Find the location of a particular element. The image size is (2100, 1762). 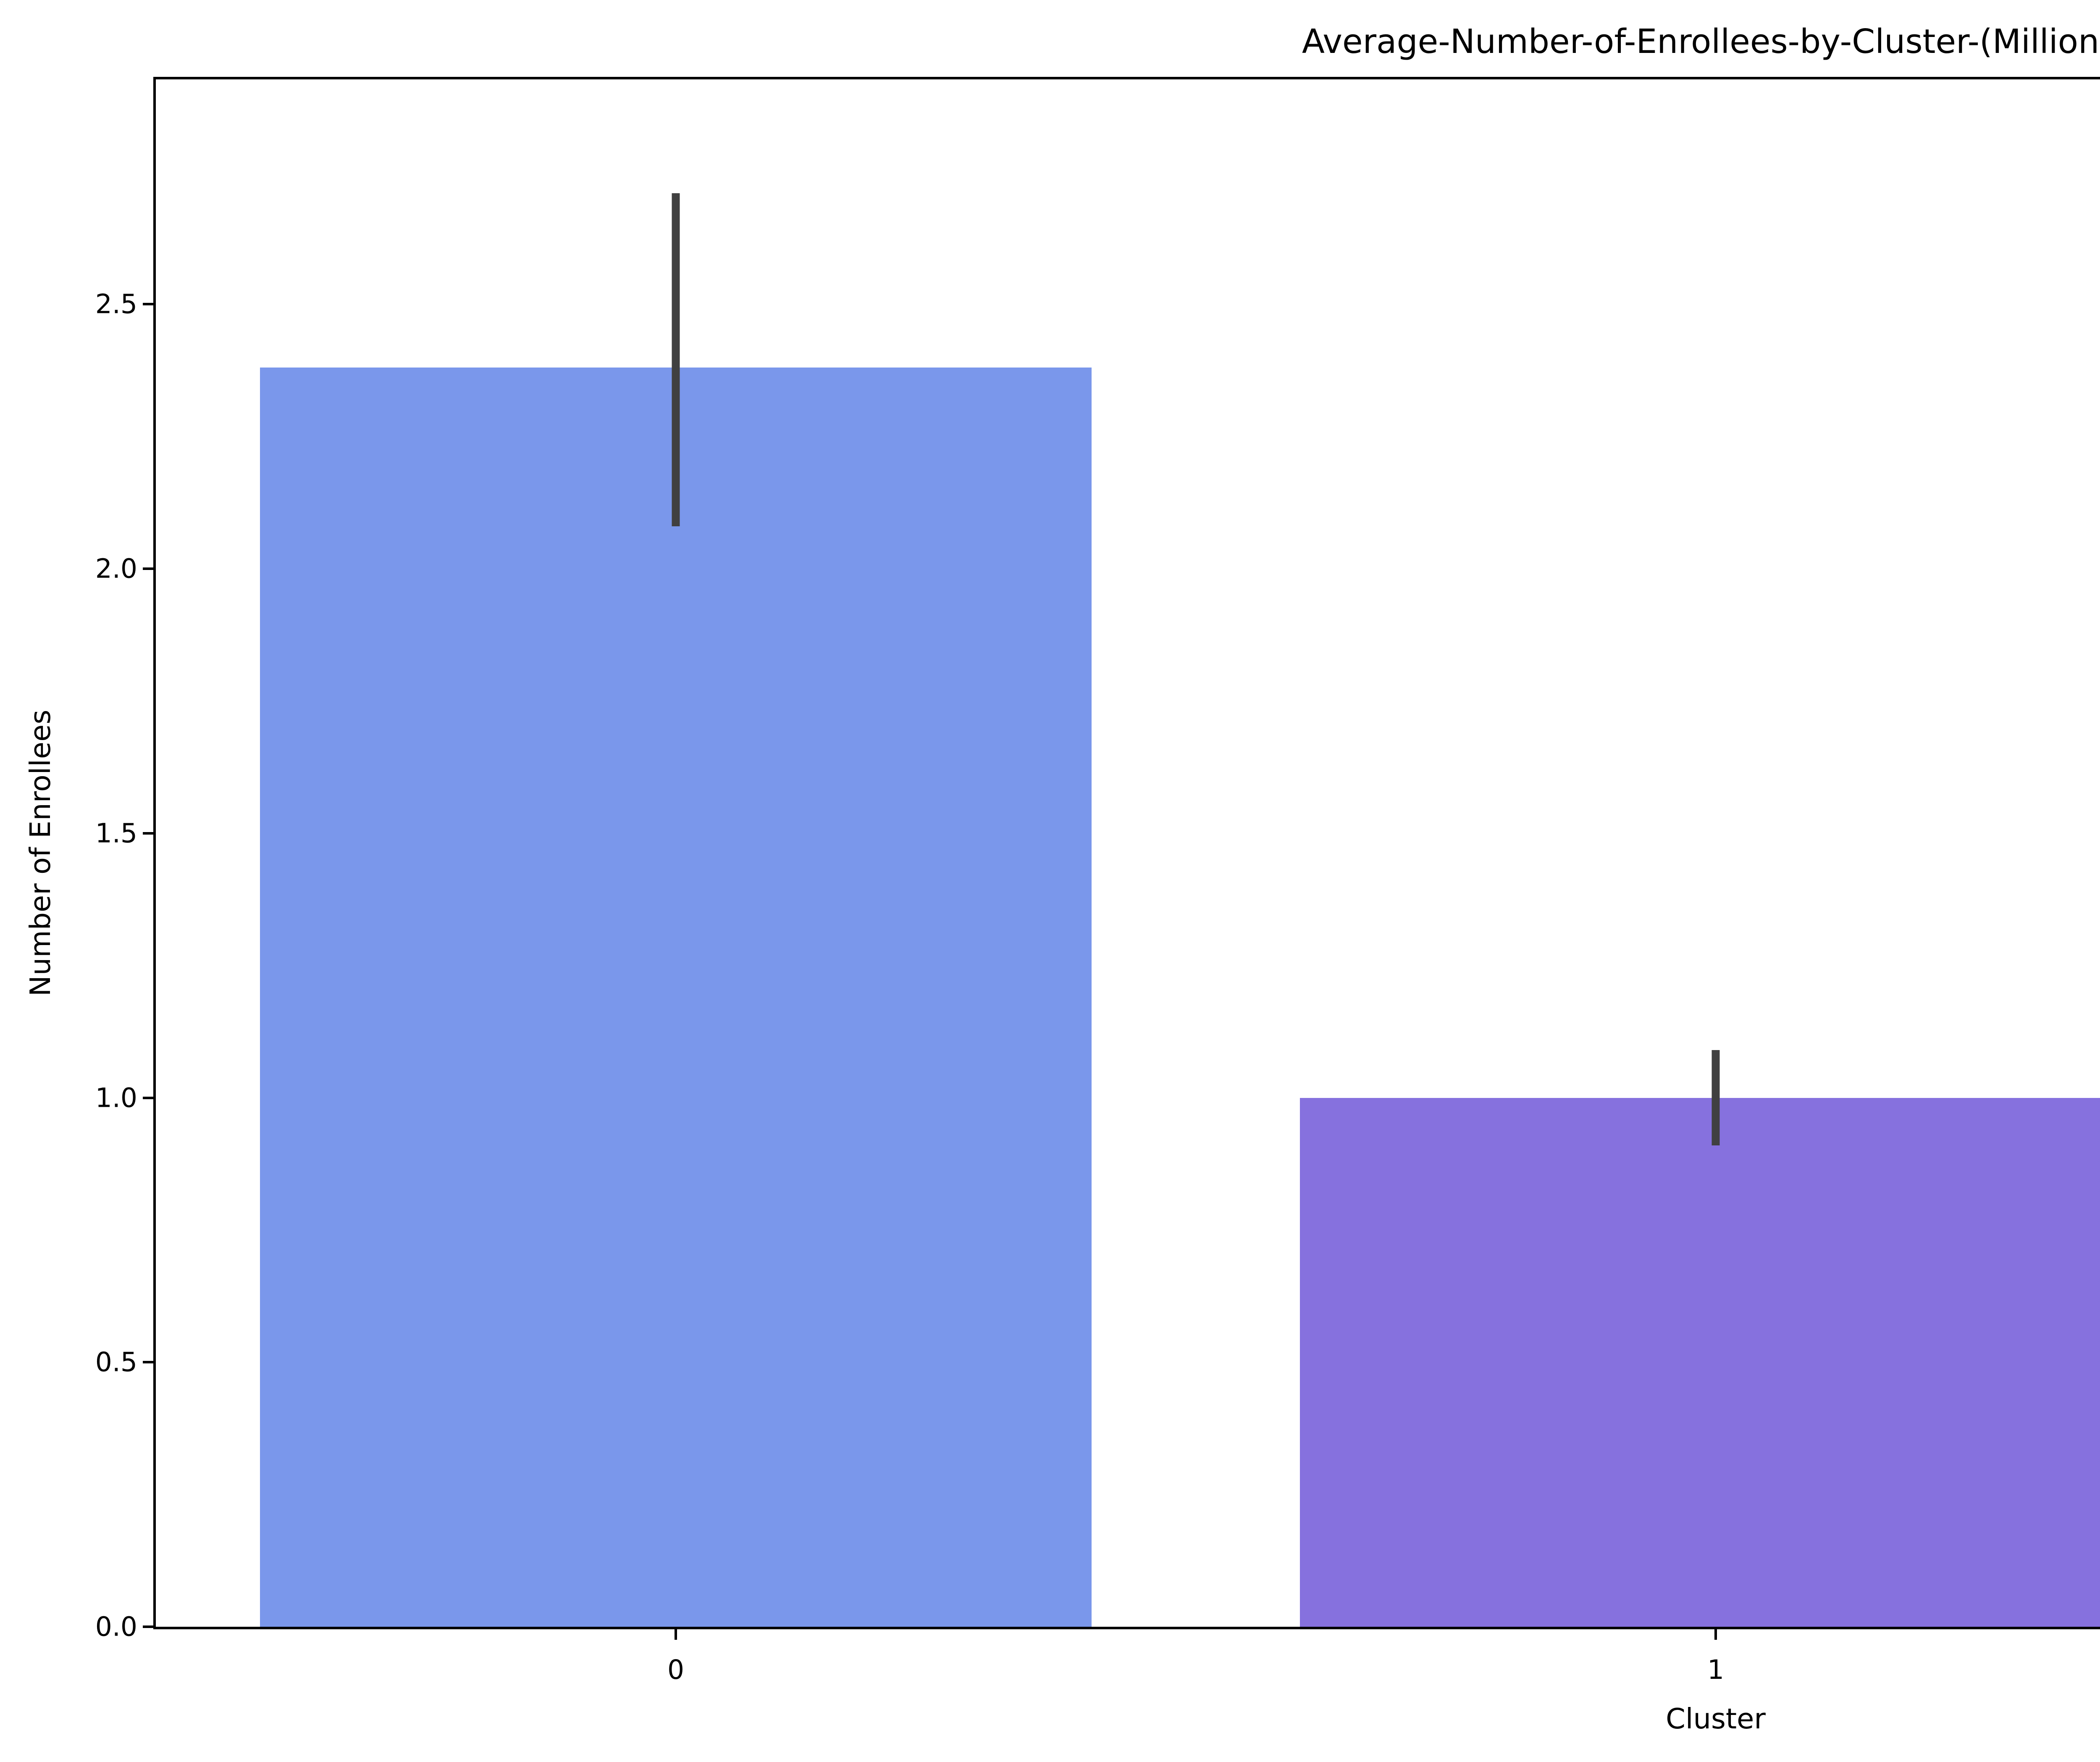

y-tick-label: 1.0 is located at coordinates (116, 1098).